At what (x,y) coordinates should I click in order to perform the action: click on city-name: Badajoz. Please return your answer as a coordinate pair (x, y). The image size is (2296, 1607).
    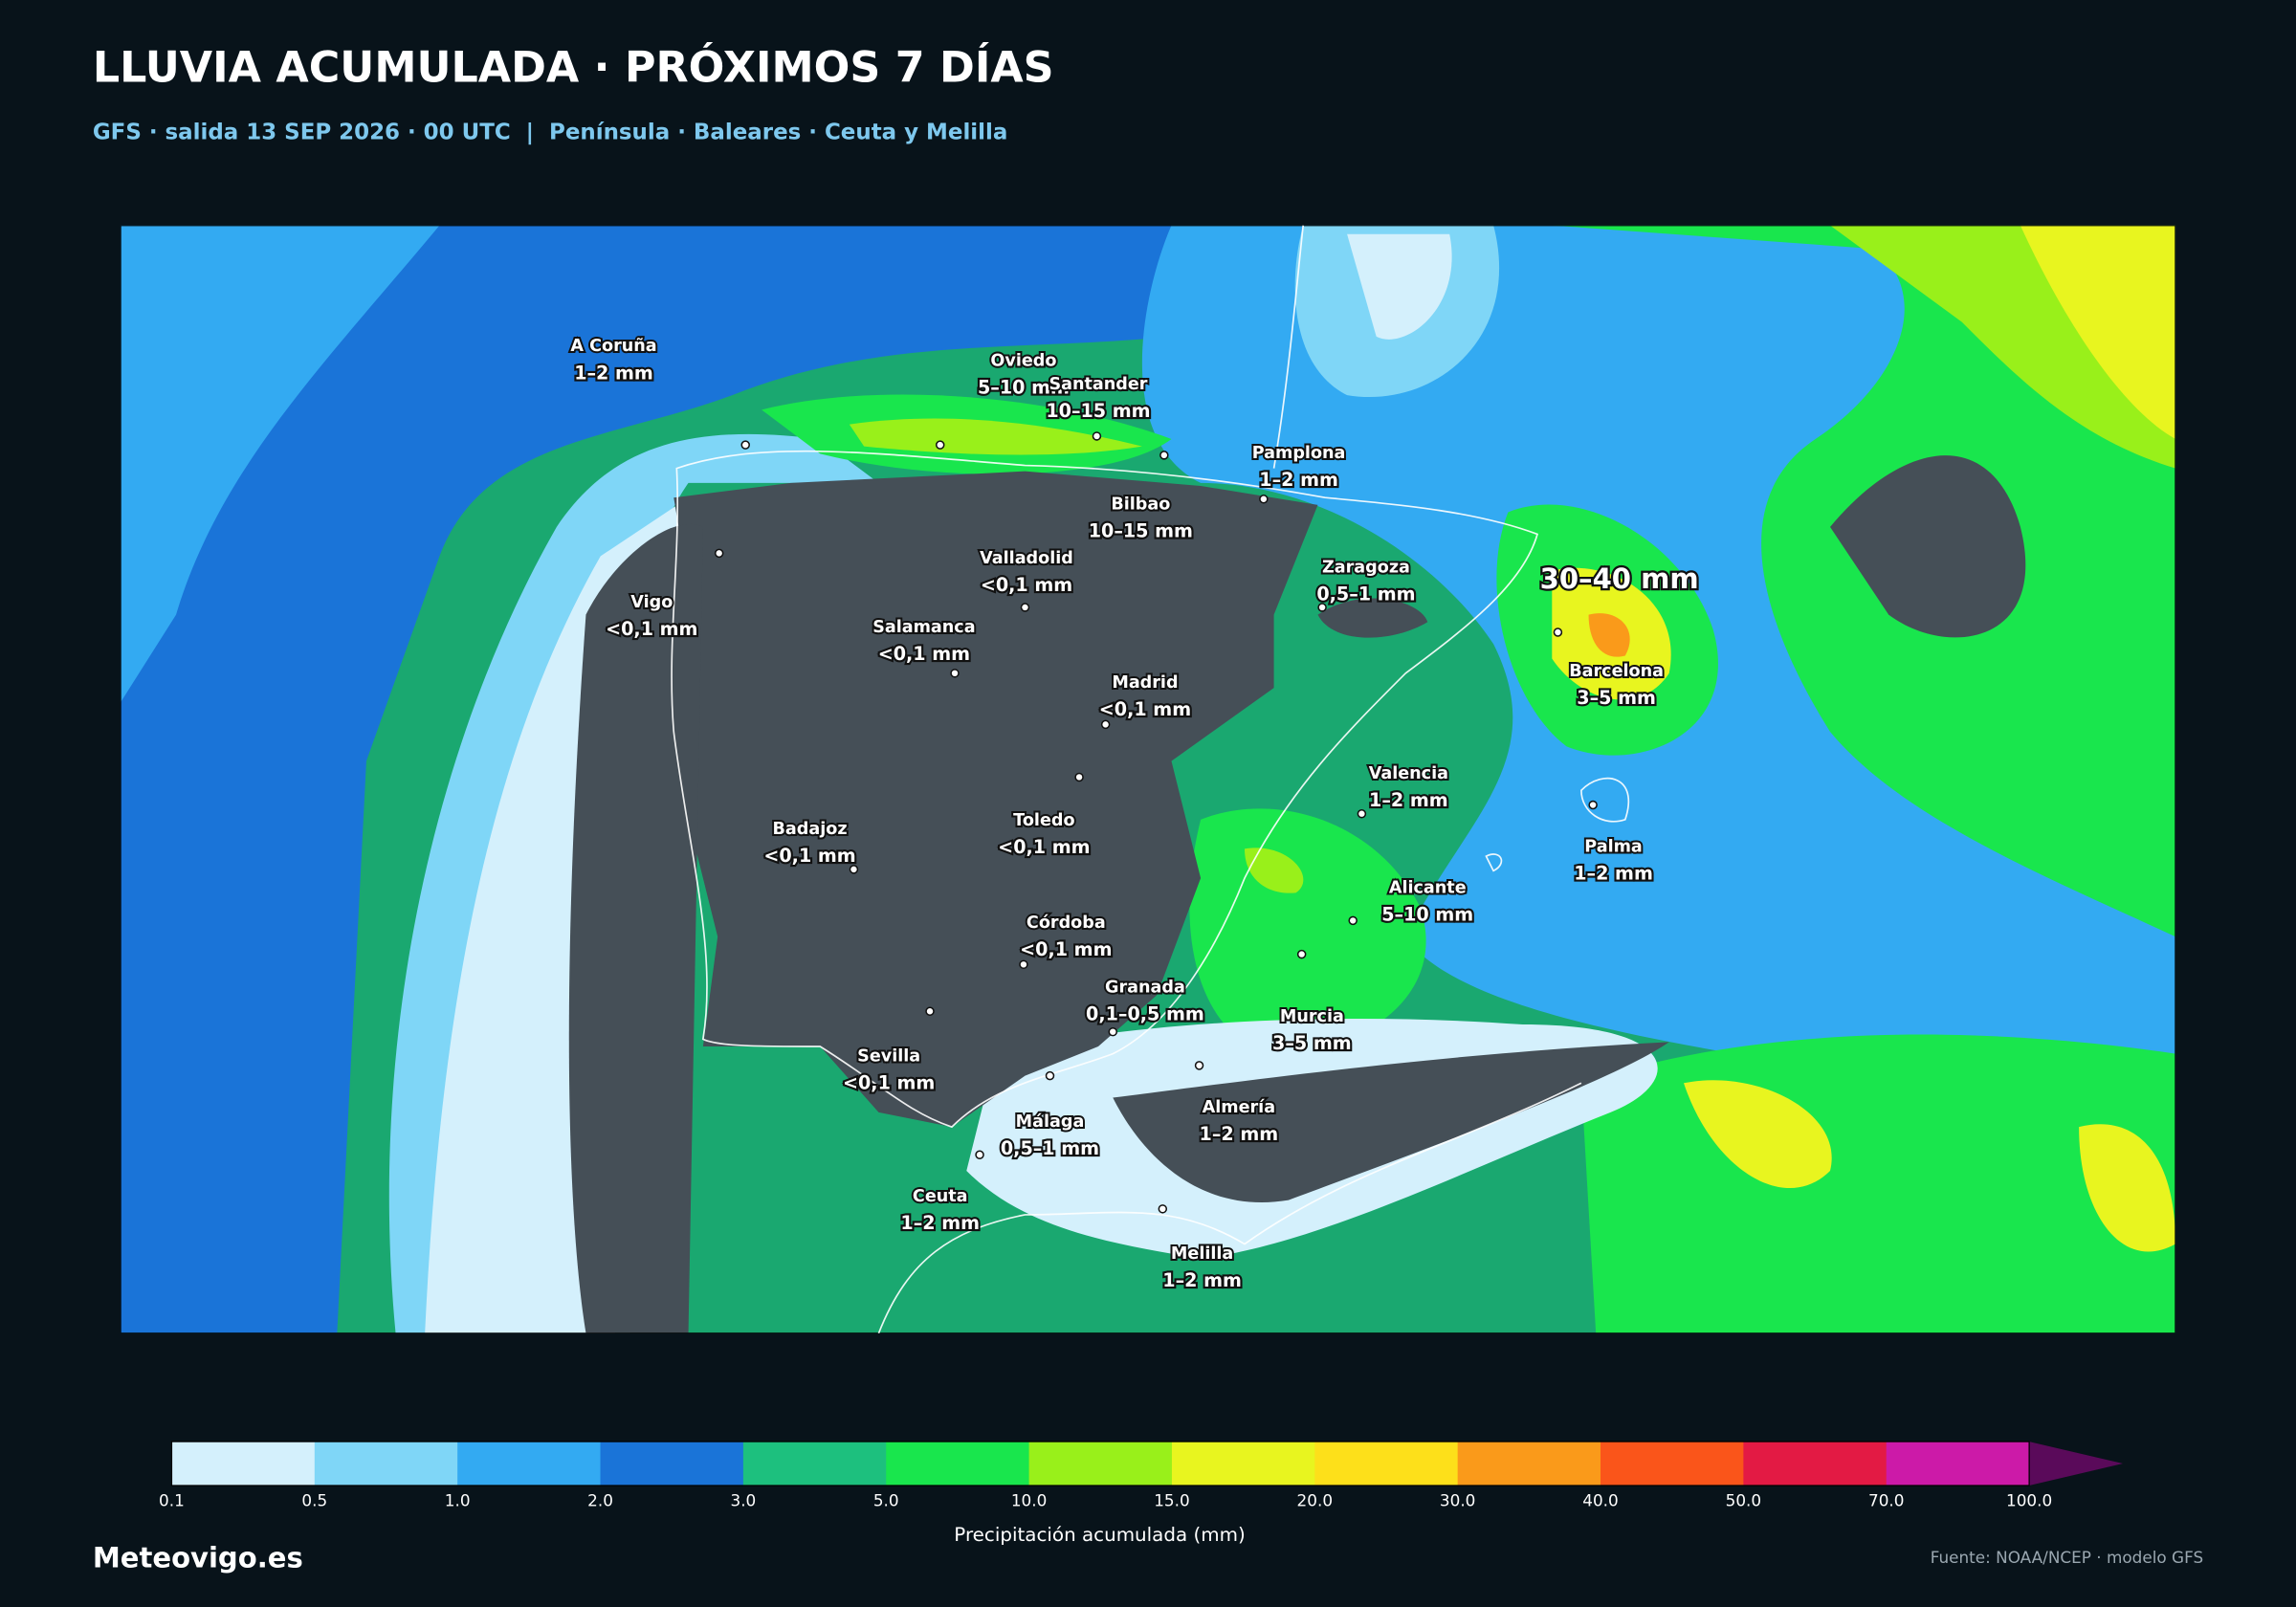
    Looking at the image, I should click on (810, 829).